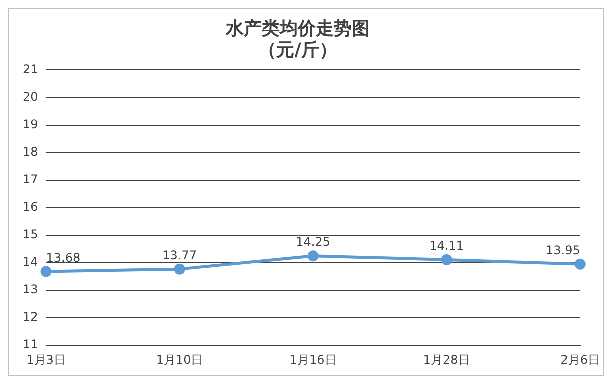  What do you see at coordinates (30, 124) in the screenshot?
I see `y-tick-label: 19` at bounding box center [30, 124].